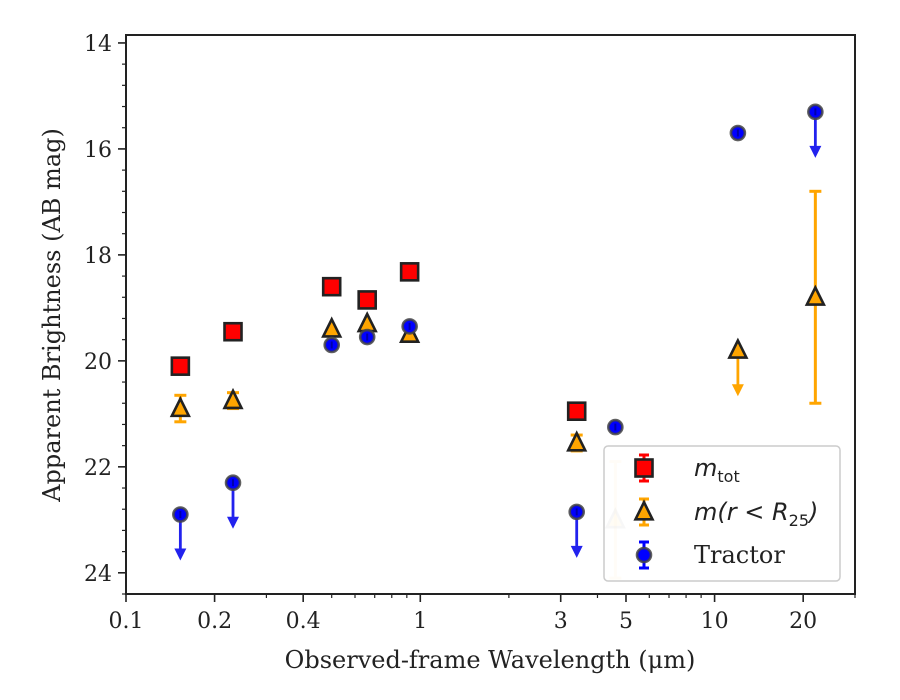 This screenshot has width=900, height=700. Describe the element at coordinates (98, 362) in the screenshot. I see `y-tick-label: 20` at that location.